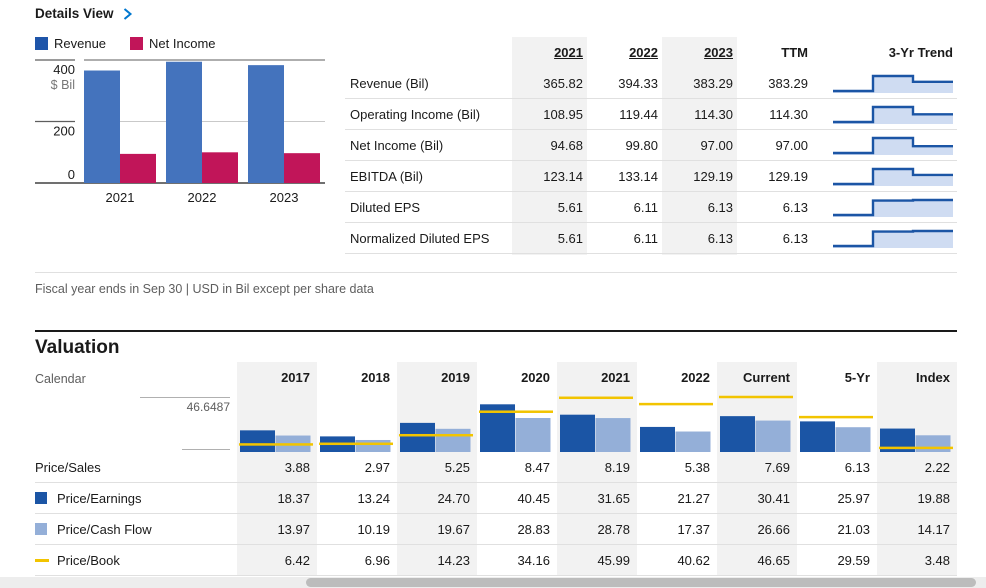 The width and height of the screenshot is (986, 588). Describe the element at coordinates (125, 43) in the screenshot. I see `chart-legend: Revenue Net Income` at that location.